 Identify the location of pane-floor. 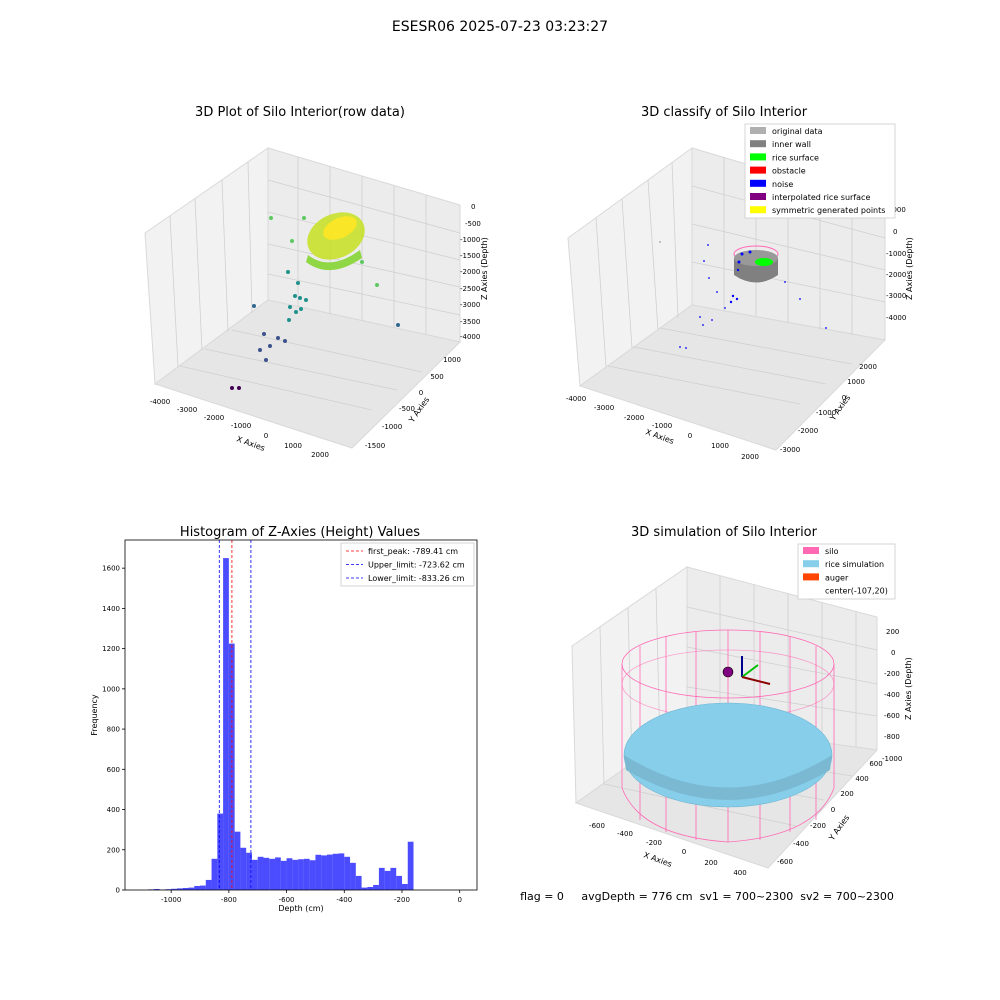
(732, 377).